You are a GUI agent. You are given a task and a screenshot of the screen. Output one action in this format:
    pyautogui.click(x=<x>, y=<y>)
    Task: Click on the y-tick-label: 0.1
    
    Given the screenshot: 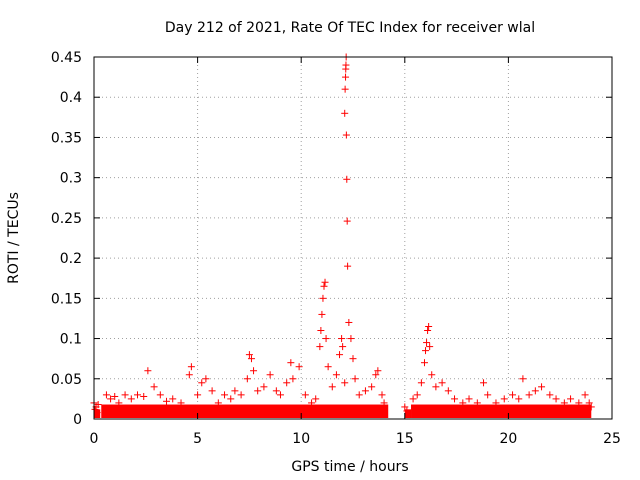 What is the action you would take?
    pyautogui.click(x=71, y=340)
    